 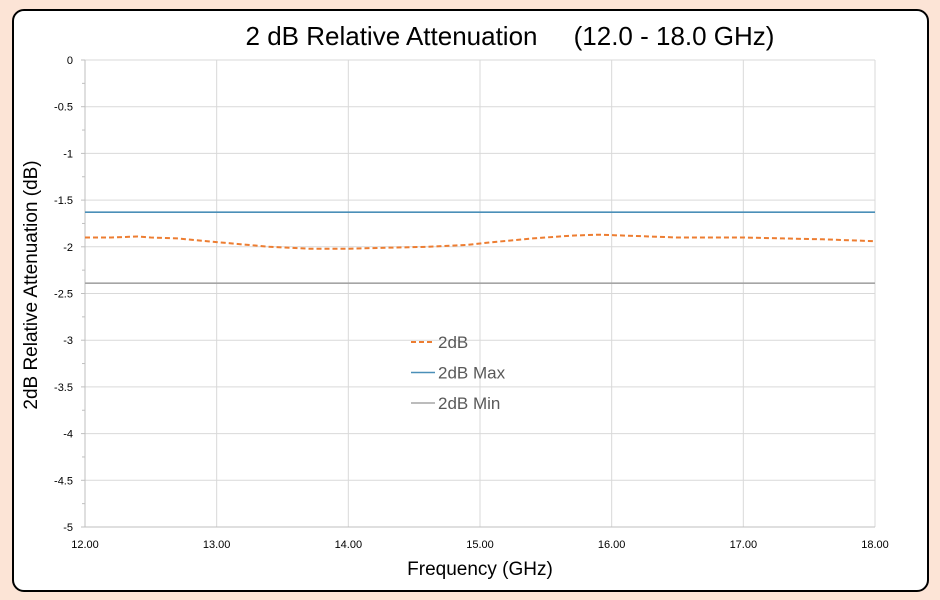 I want to click on y-tick-labels: 0 -0.5 -1 -1.5 -2 -2.5 -3 -3.5 -4 -4.5 -5, so click(x=63, y=294).